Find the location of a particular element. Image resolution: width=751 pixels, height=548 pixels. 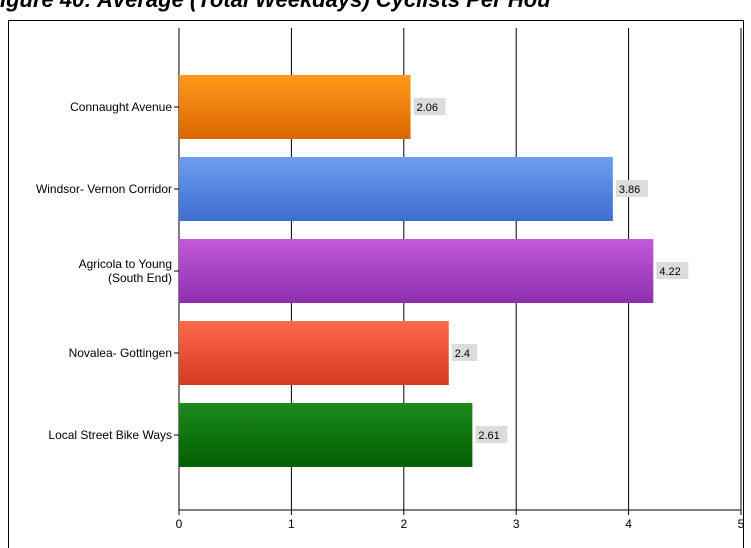

x-tick-label: 0 is located at coordinates (179, 524).